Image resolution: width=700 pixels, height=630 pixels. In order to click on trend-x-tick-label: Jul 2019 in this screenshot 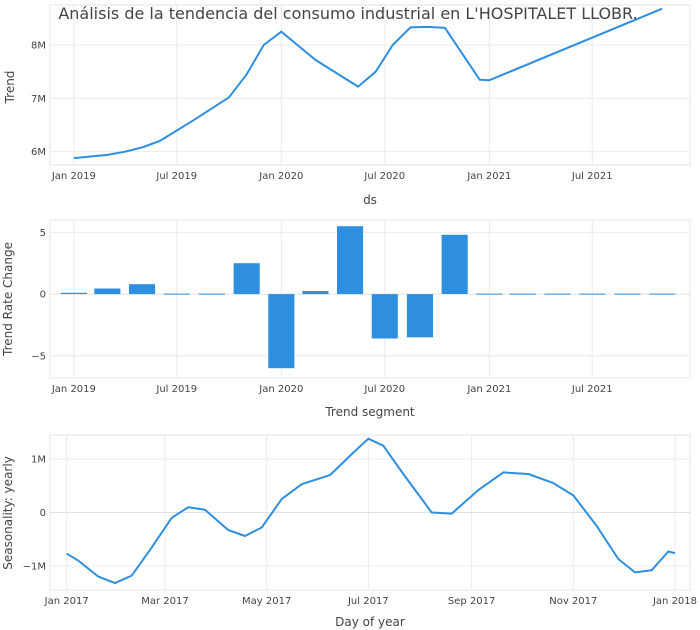, I will do `click(176, 176)`.